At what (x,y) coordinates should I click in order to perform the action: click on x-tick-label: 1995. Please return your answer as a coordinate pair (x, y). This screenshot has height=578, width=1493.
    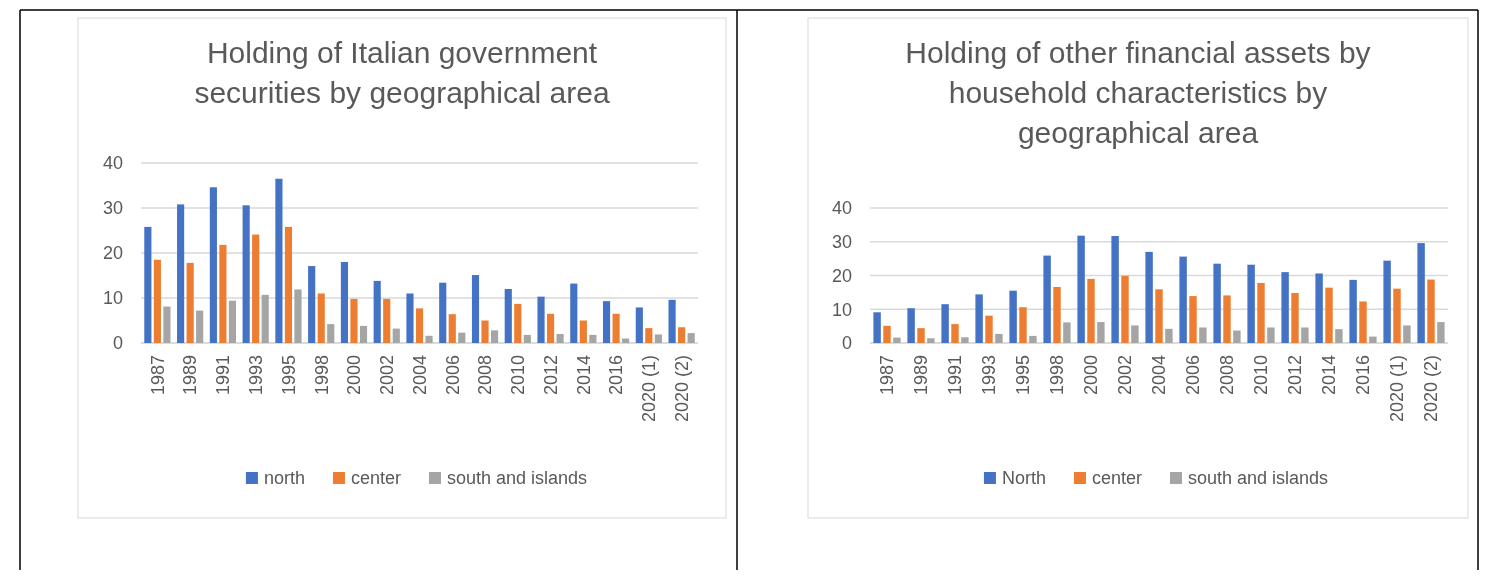
    Looking at the image, I should click on (1023, 375).